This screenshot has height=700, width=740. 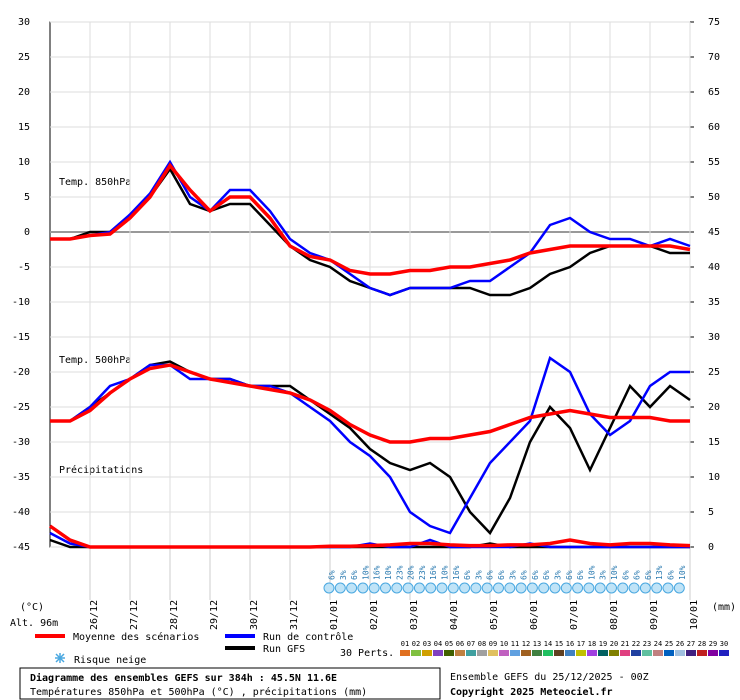 I want to click on pert-number: 01, so click(x=405, y=644).